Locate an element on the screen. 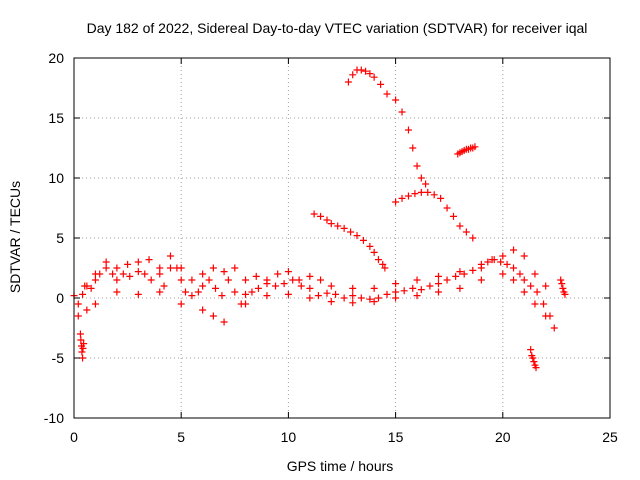 The width and height of the screenshot is (640, 480). series-short-segment-18h is located at coordinates (466, 150).